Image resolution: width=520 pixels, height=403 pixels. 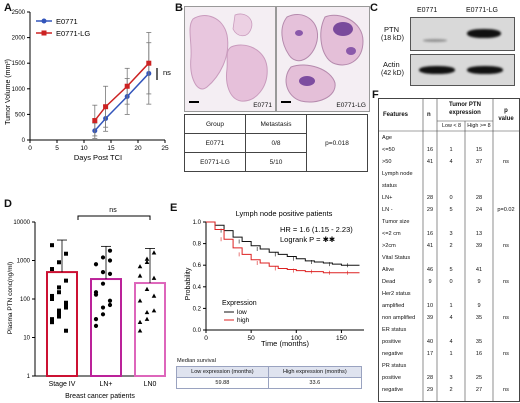 I want to click on feature-n: 29, so click(x=430, y=210).